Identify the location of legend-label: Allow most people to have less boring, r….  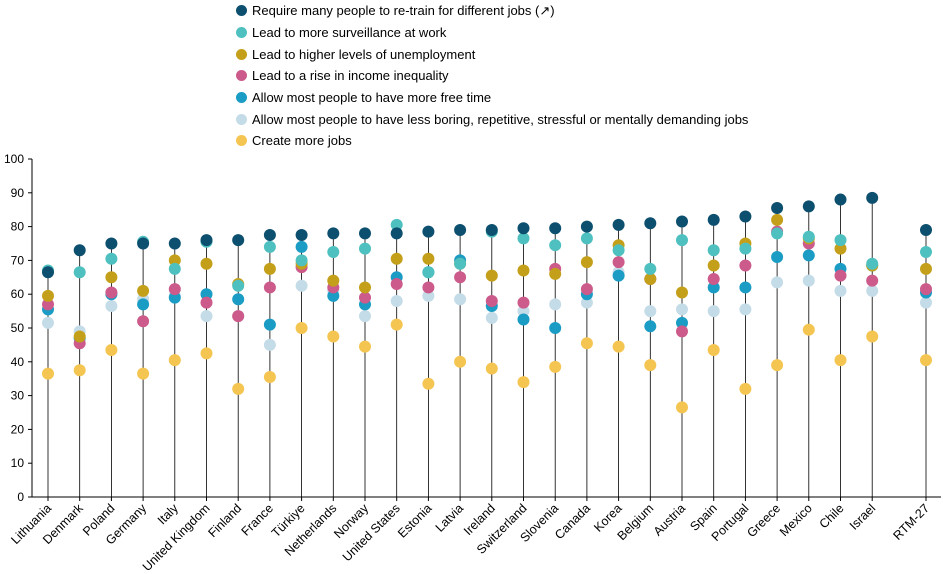
(500, 119).